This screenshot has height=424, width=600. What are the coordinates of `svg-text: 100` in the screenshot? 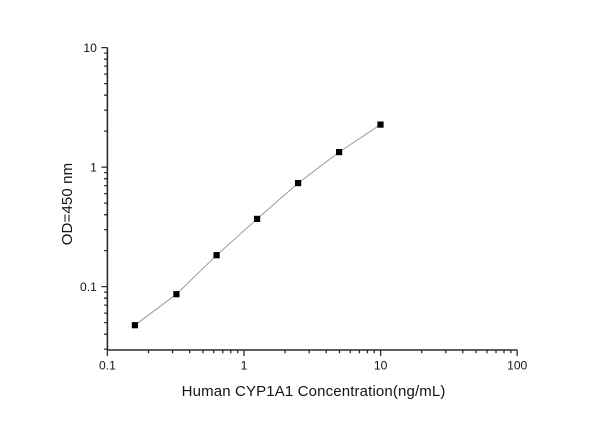 It's located at (517, 365).